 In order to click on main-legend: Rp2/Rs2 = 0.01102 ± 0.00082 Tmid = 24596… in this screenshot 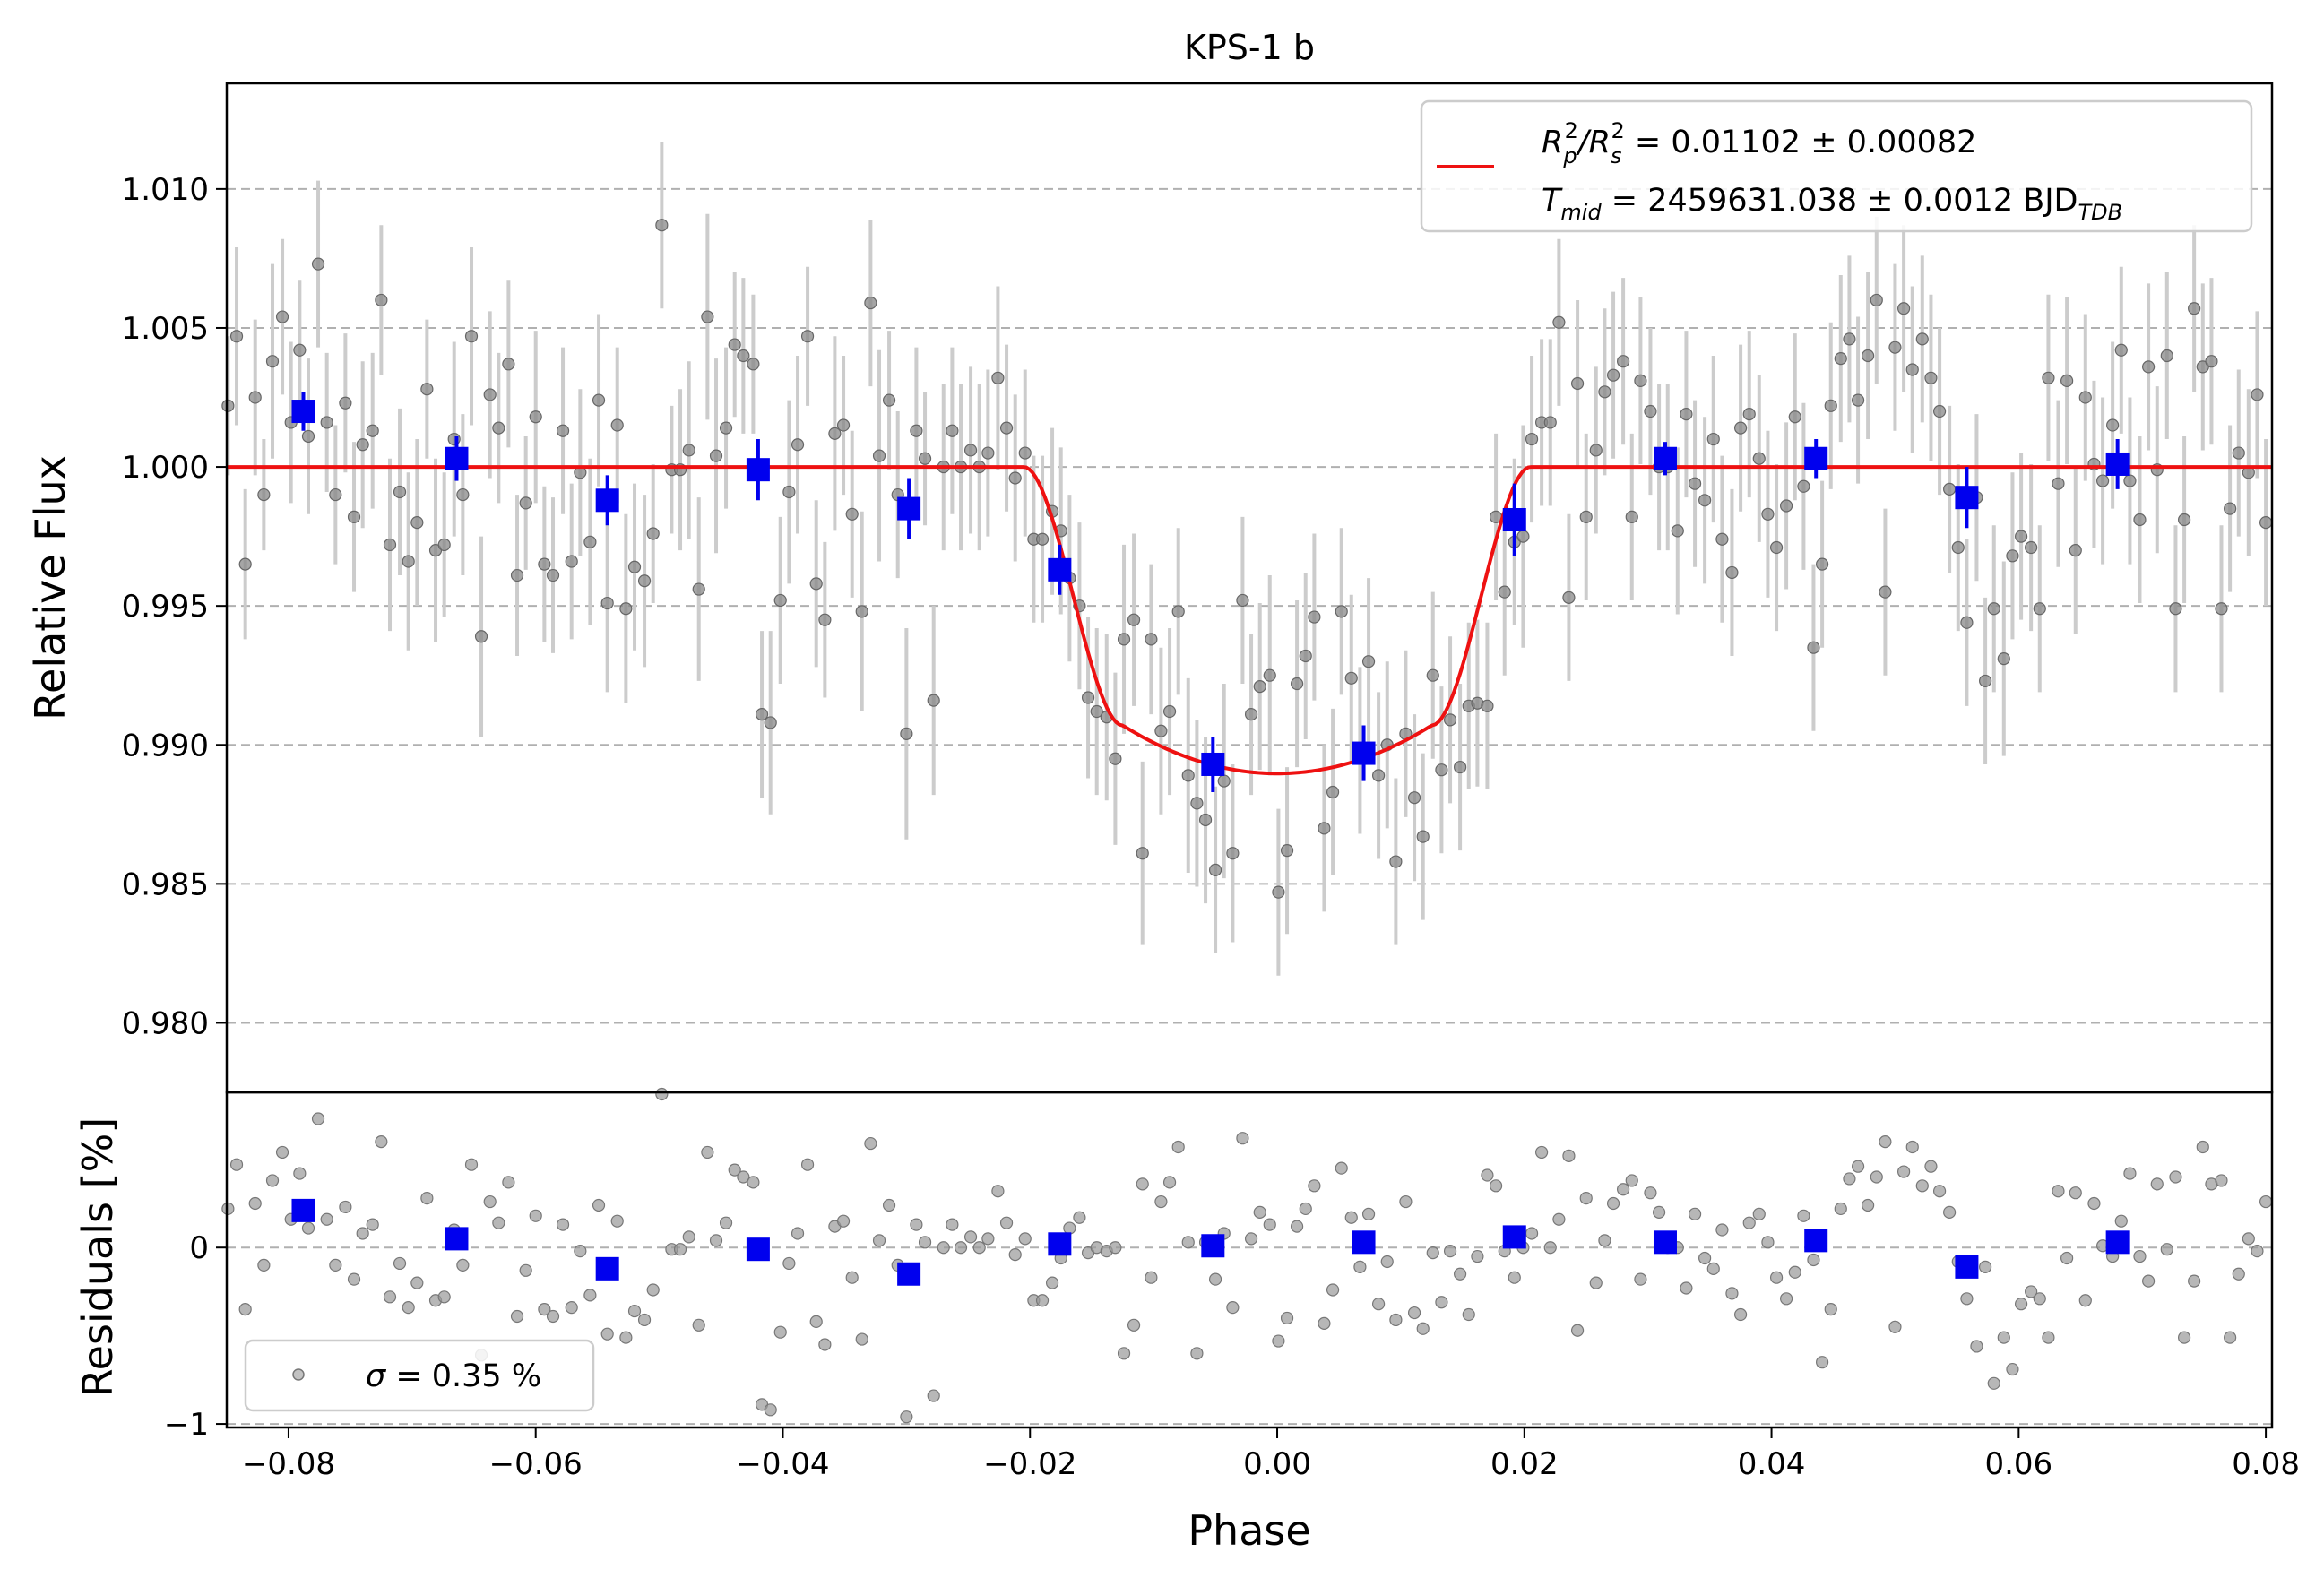, I will do `click(1837, 166)`.